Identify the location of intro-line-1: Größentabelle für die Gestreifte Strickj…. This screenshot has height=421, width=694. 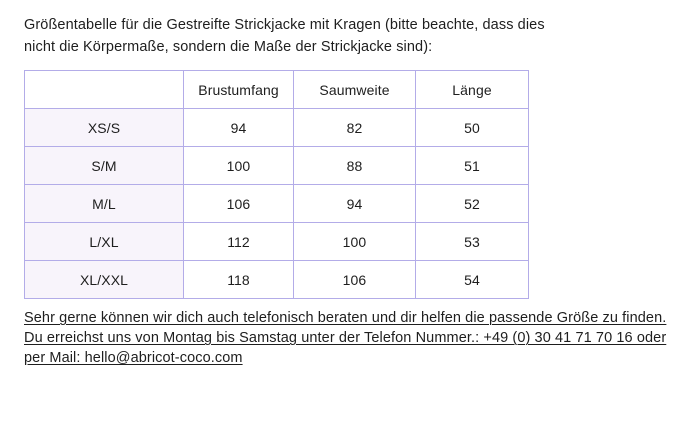
(284, 25).